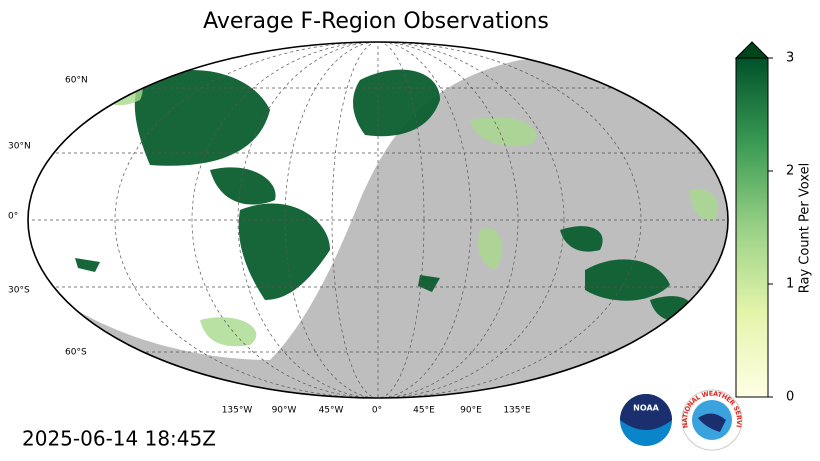 Image resolution: width=820 pixels, height=461 pixels. I want to click on lat-label: 60°S, so click(76, 353).